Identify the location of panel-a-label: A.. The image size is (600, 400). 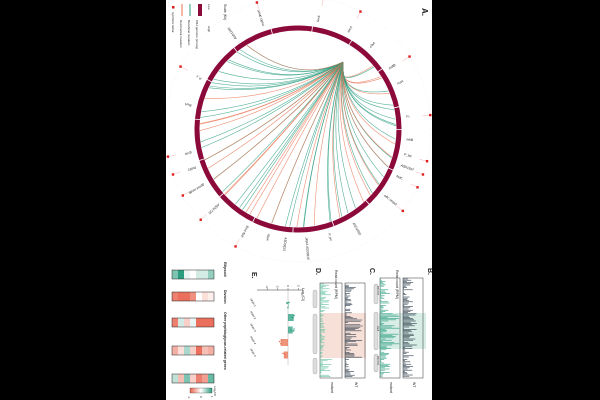
(424, 12).